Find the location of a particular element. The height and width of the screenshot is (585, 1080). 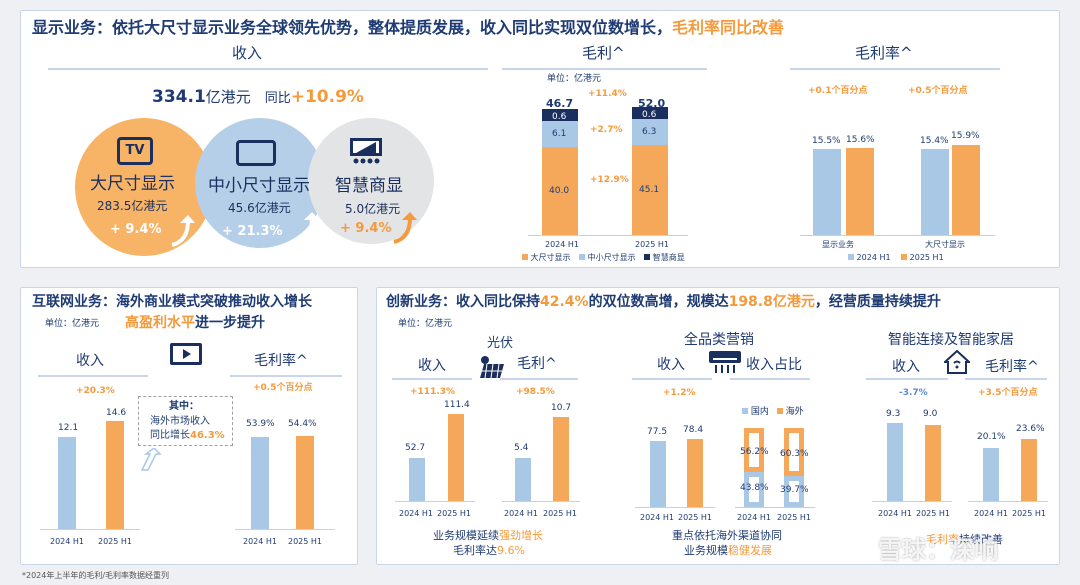

segment-small-name: 中小尺寸显示 is located at coordinates (259, 186).